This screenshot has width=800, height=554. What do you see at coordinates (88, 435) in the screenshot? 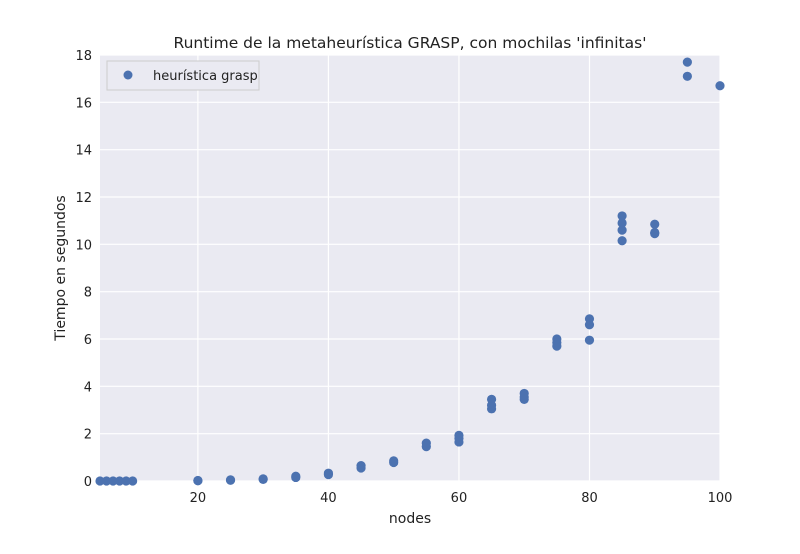
I see `y-tick-label: 2` at bounding box center [88, 435].